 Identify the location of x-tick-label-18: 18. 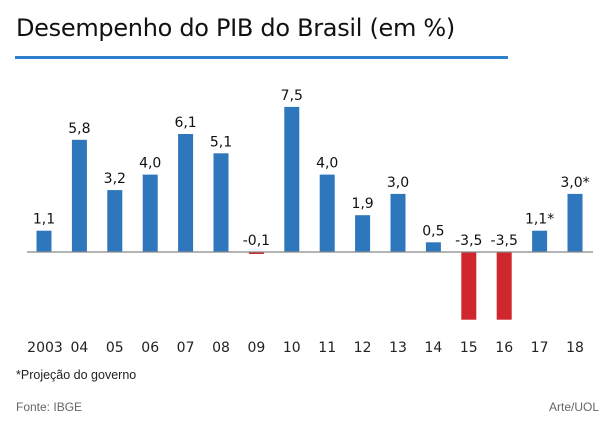
(575, 348).